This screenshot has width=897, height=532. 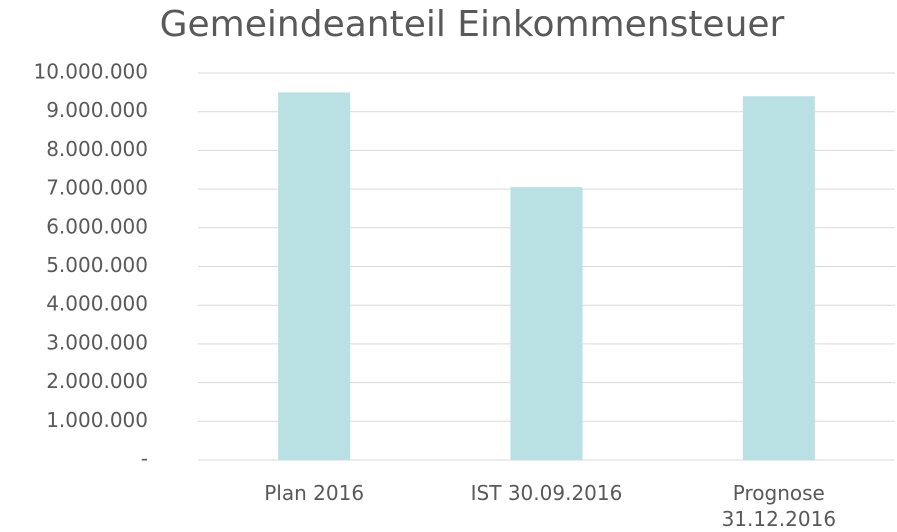 I want to click on y-tick-label: 5.000.000, so click(x=97, y=265).